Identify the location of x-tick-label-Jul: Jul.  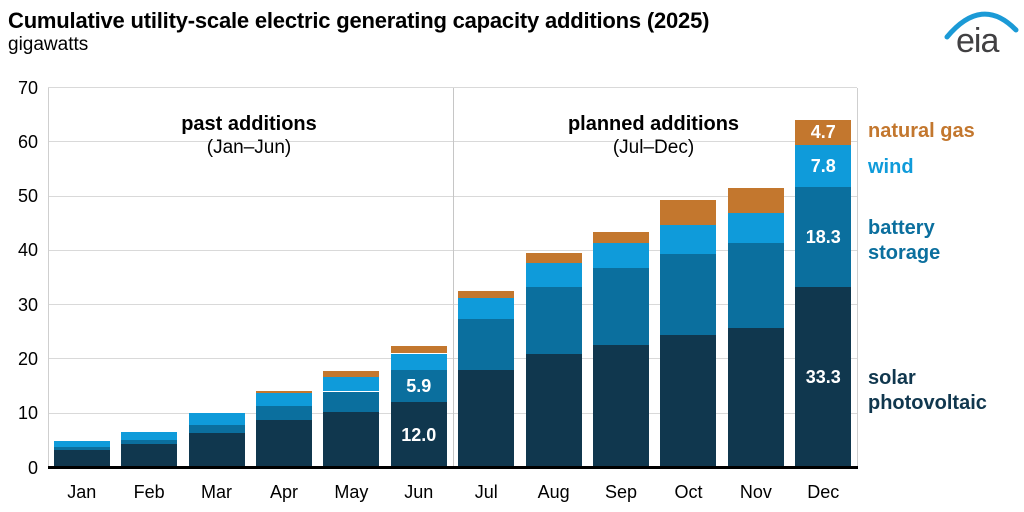
(486, 492).